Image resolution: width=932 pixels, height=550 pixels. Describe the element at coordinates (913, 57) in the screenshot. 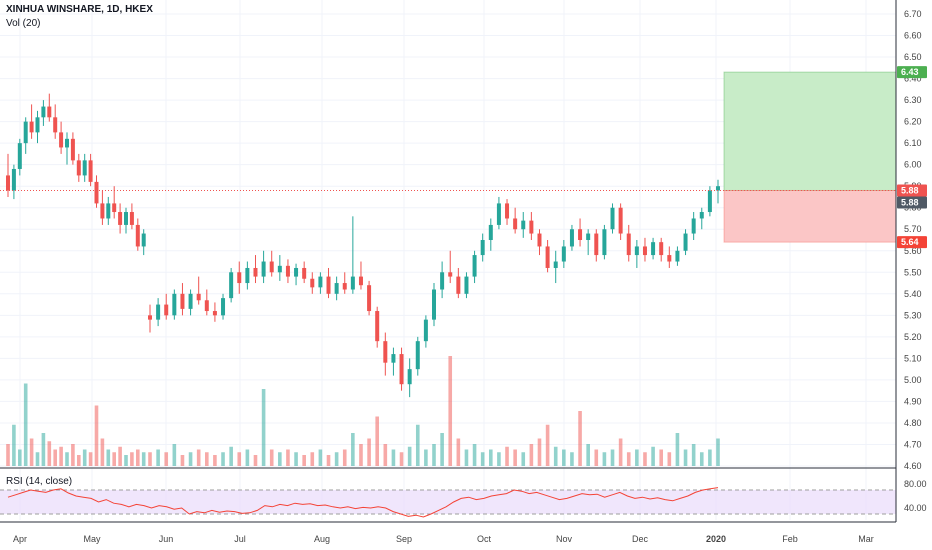

I see `price-tick-label: 6.50` at that location.